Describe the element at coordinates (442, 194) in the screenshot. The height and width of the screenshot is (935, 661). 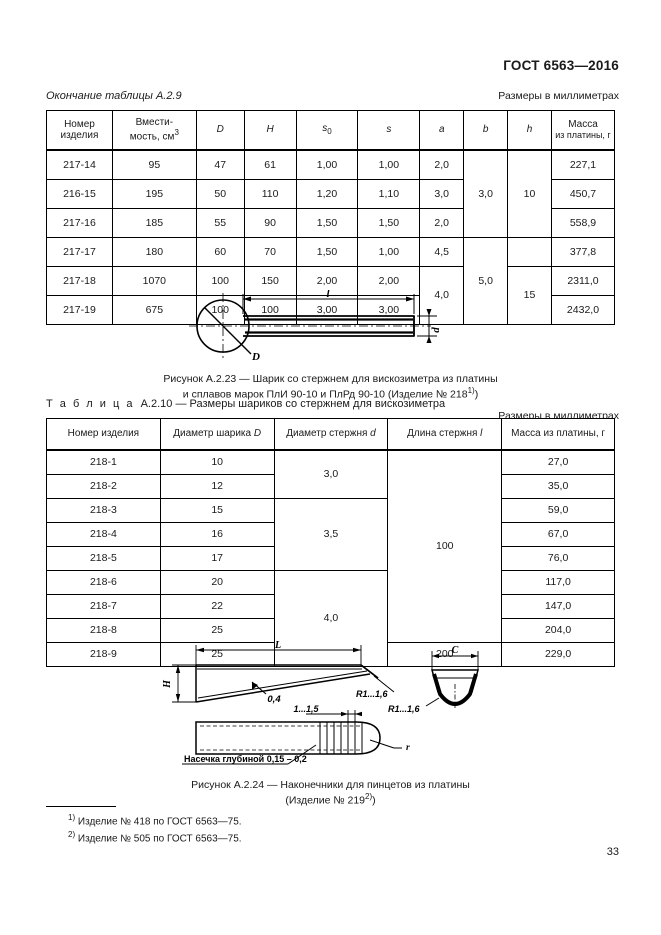
I see `cell-a: 3,0` at that location.